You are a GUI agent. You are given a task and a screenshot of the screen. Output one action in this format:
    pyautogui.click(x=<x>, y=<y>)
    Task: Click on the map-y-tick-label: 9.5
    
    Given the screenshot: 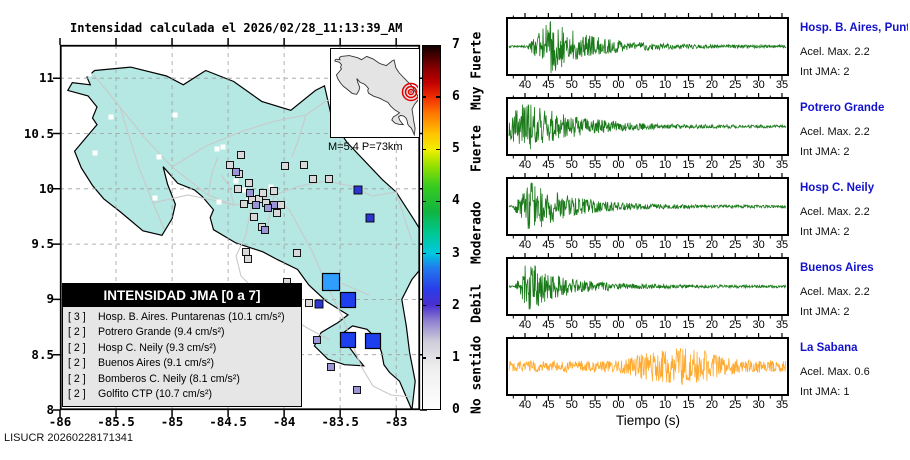 What is the action you would take?
    pyautogui.click(x=42, y=244)
    